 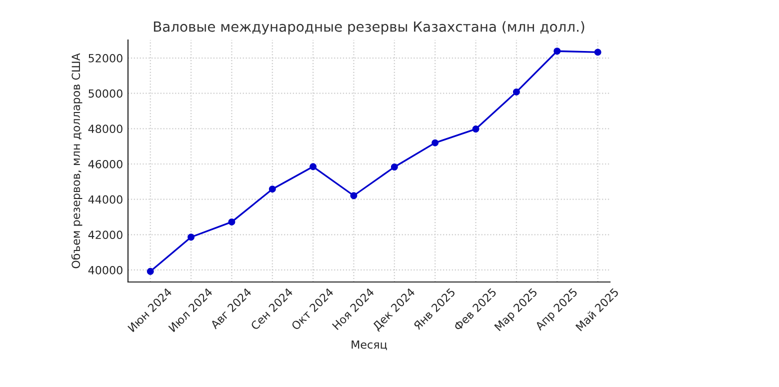 What do you see at coordinates (369, 345) in the screenshot?
I see `x-axis-title: Месяц` at bounding box center [369, 345].